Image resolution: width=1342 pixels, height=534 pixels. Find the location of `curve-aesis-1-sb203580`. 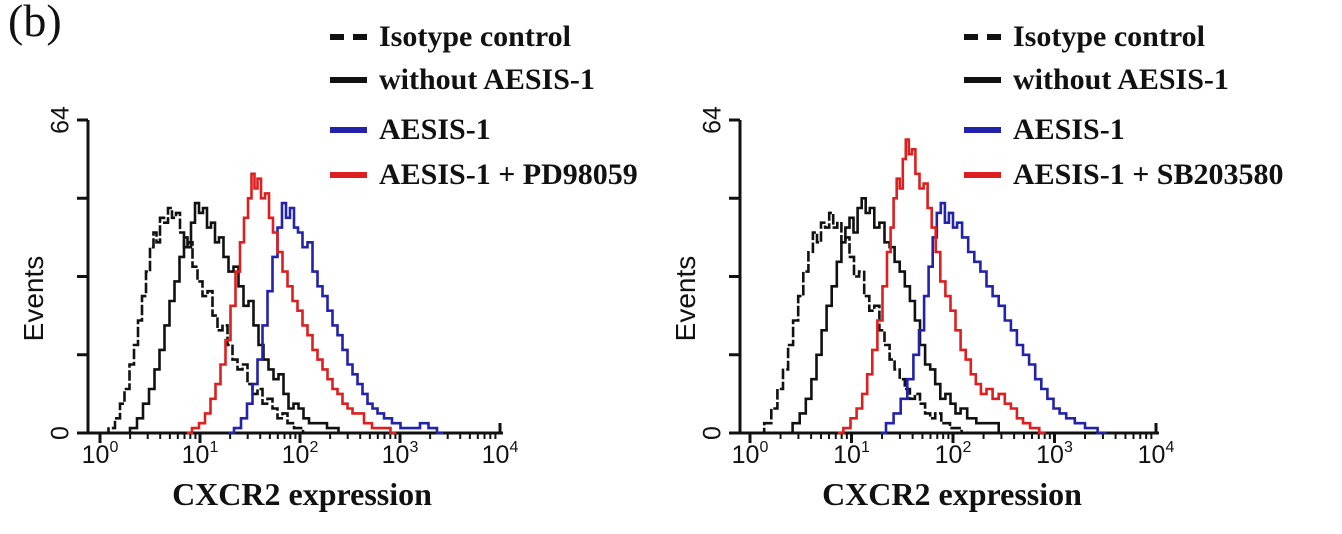

curve-aesis-1-sb203580 is located at coordinates (942, 286).